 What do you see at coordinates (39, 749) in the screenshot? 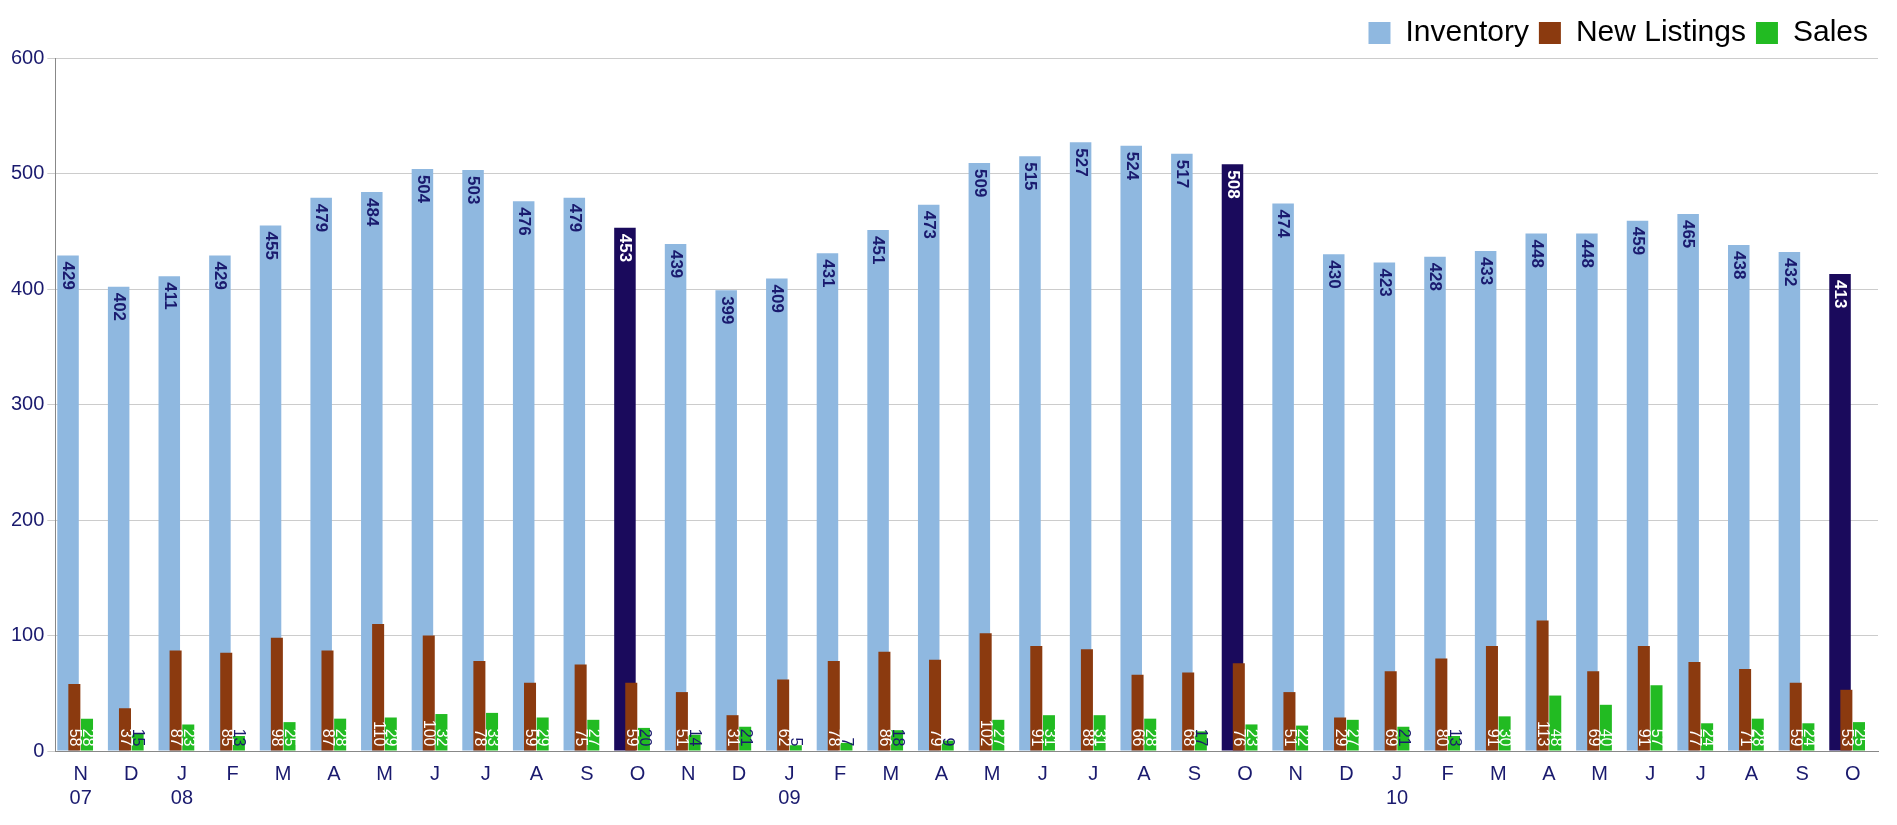
I see `y-tick-label: 0` at bounding box center [39, 749].